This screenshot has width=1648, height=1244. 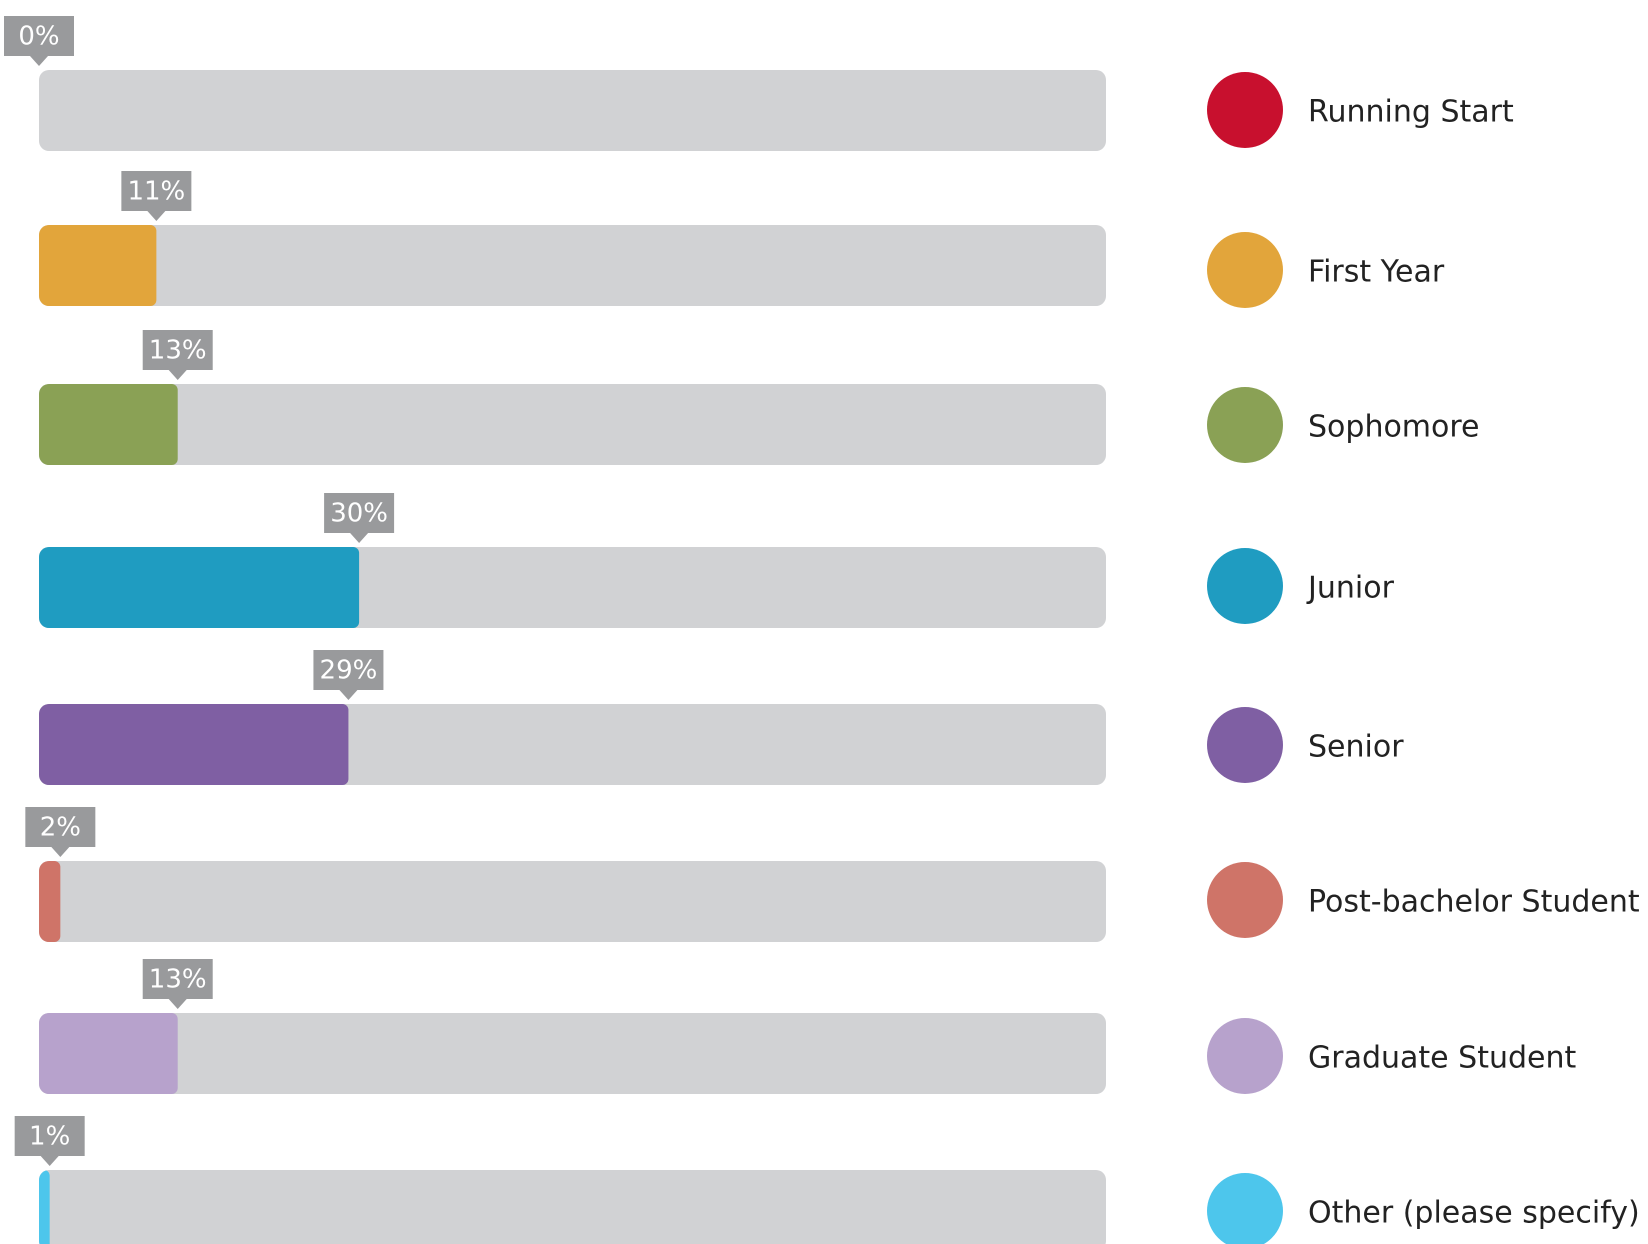 I want to click on legend-label: Post-bachelor Student, so click(x=1474, y=902).